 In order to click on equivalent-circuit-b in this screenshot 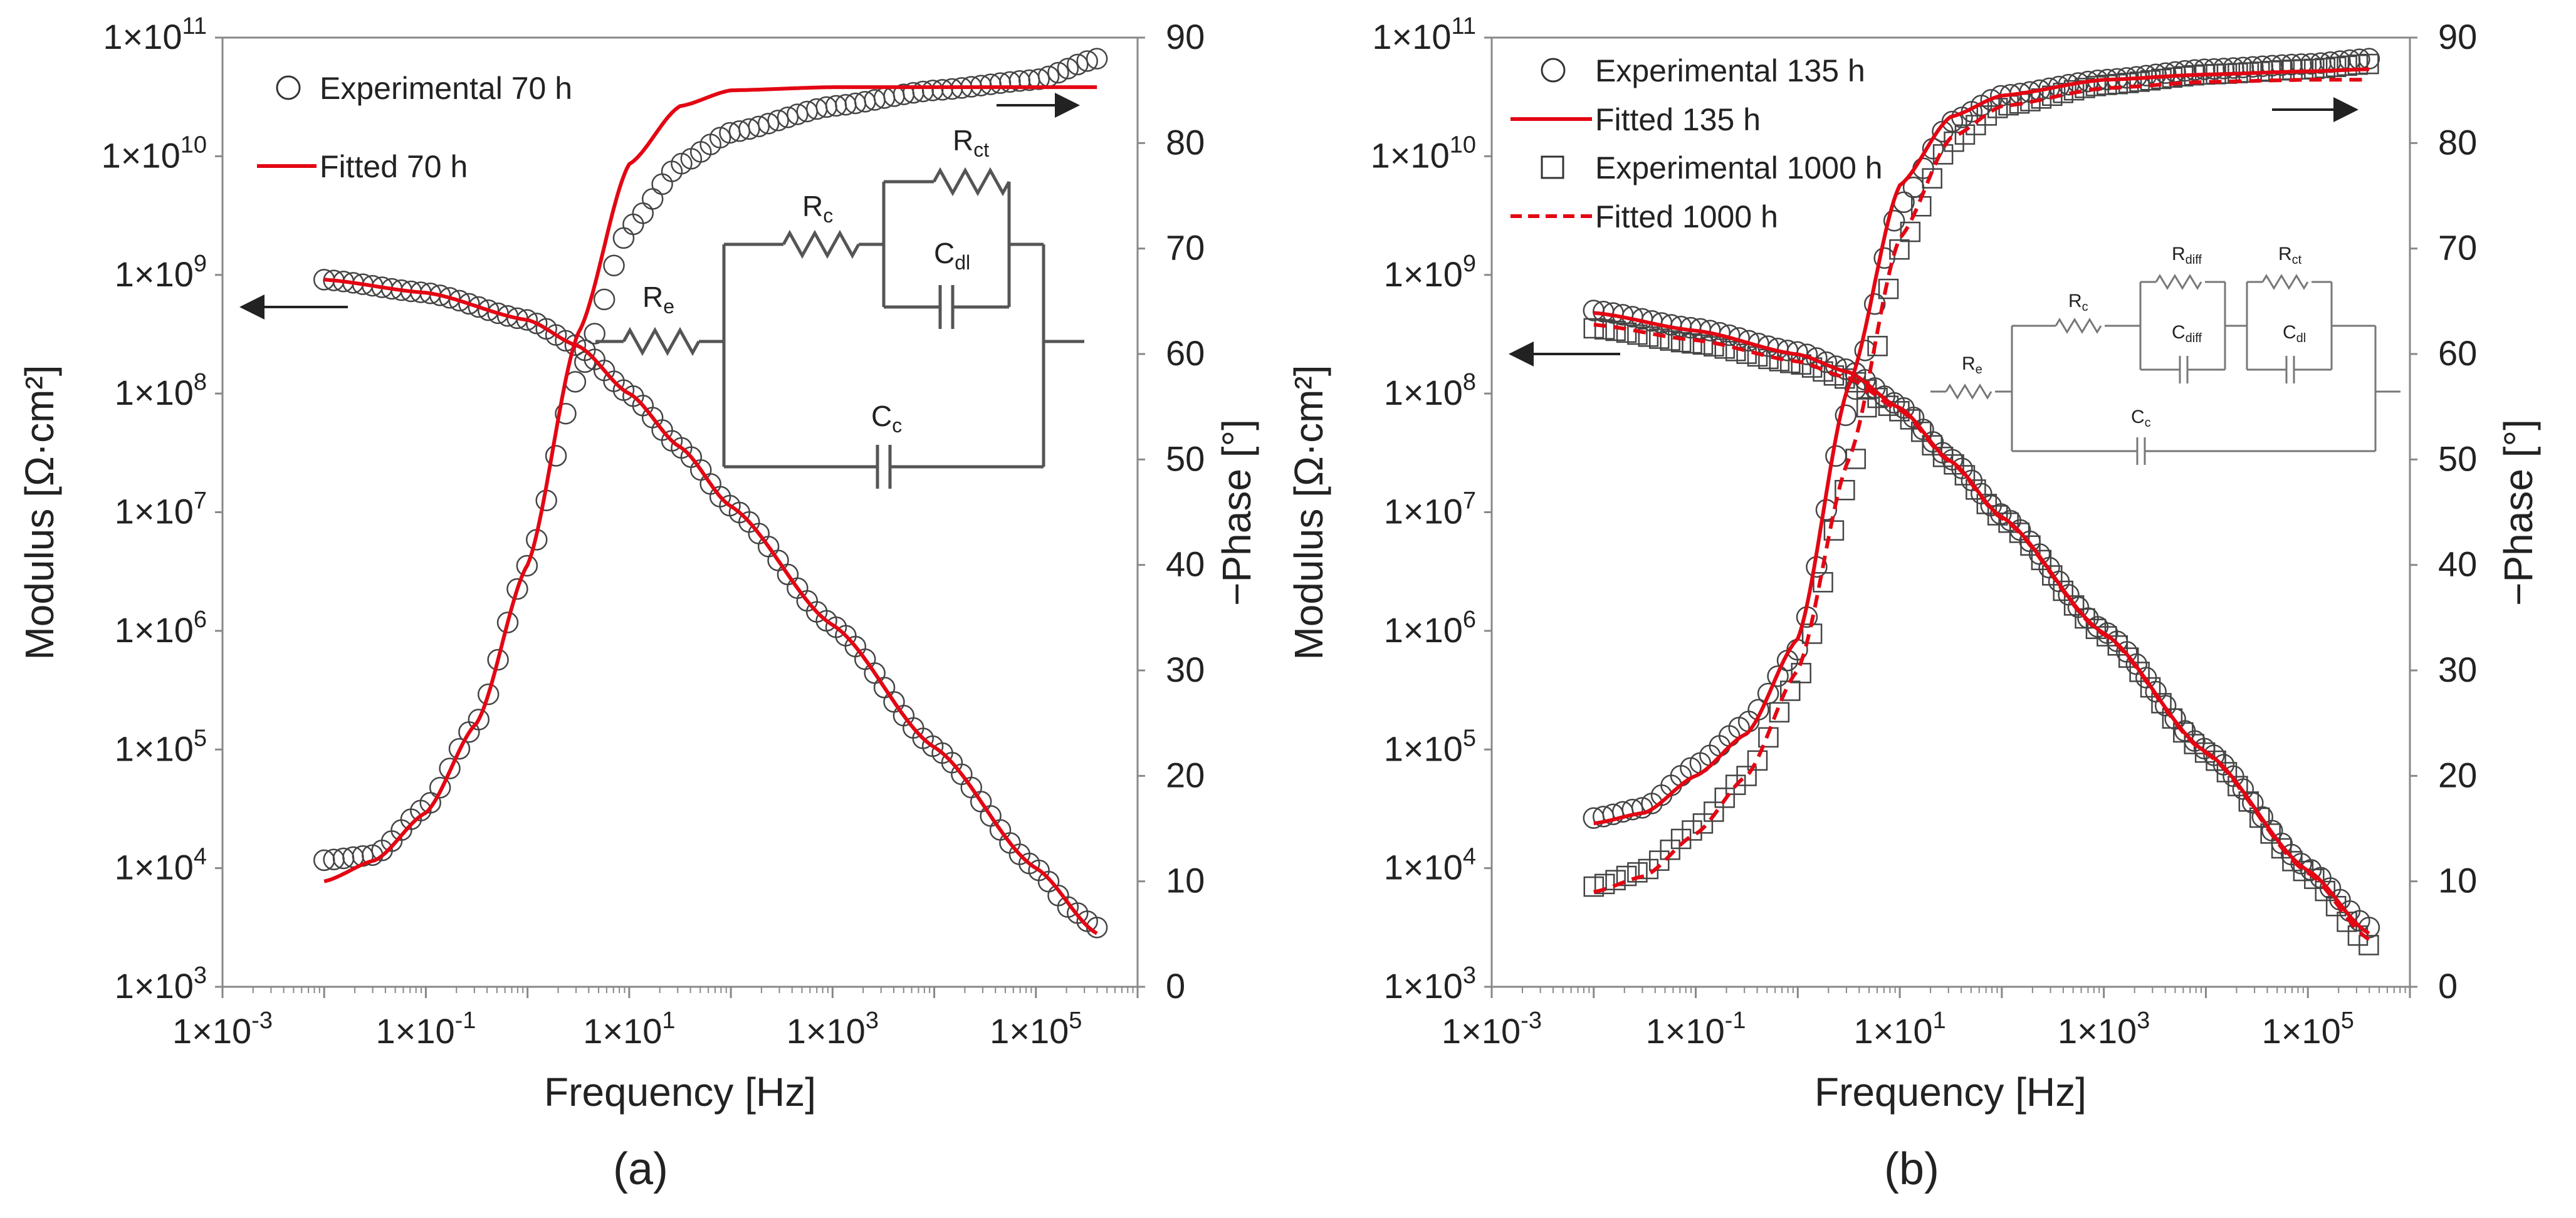, I will do `click(2165, 369)`.